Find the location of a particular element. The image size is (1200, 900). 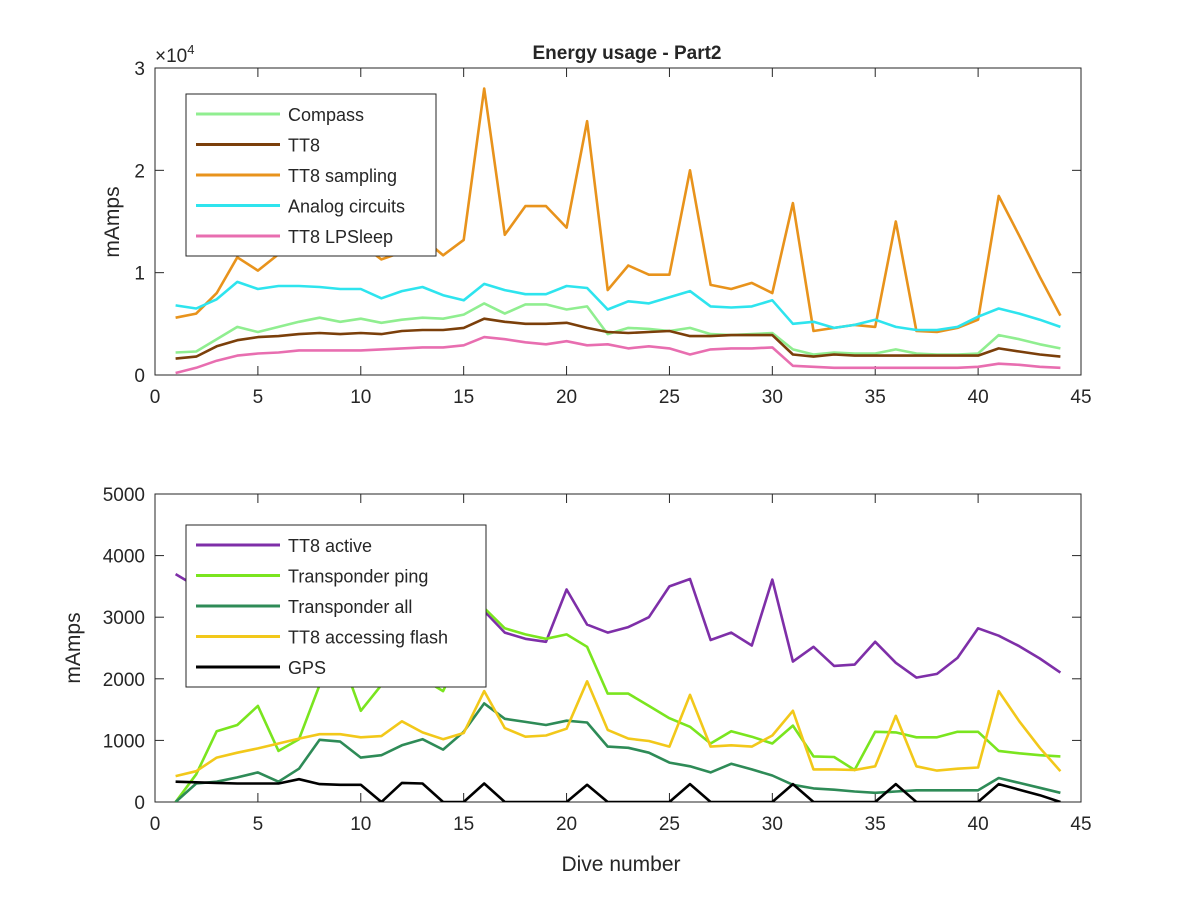

x-tick-label-bottom: 45 is located at coordinates (1080, 824).